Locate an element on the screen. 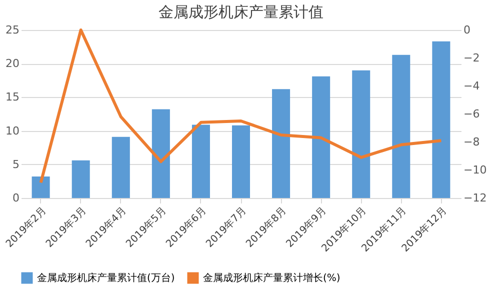  y-tick-label: 15 is located at coordinates (13, 97).